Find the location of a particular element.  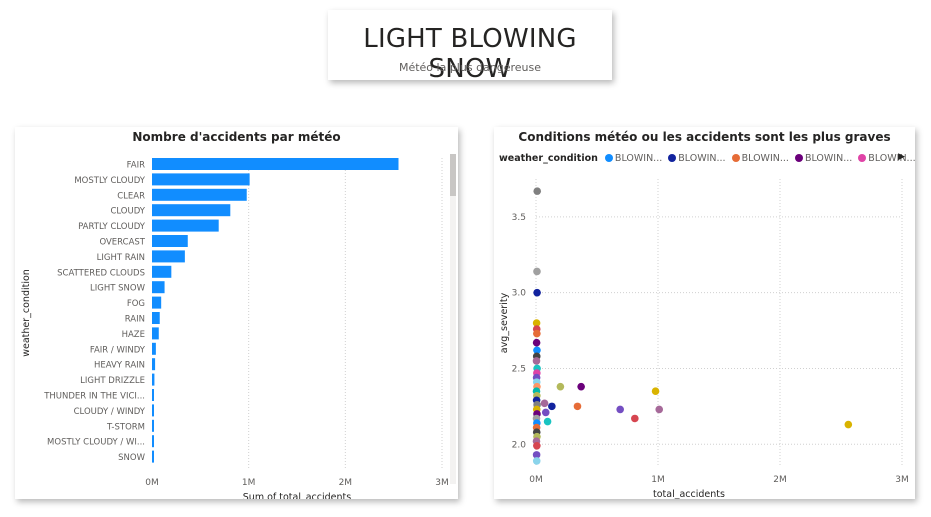

category-label: T-STORM is located at coordinates (125, 427).